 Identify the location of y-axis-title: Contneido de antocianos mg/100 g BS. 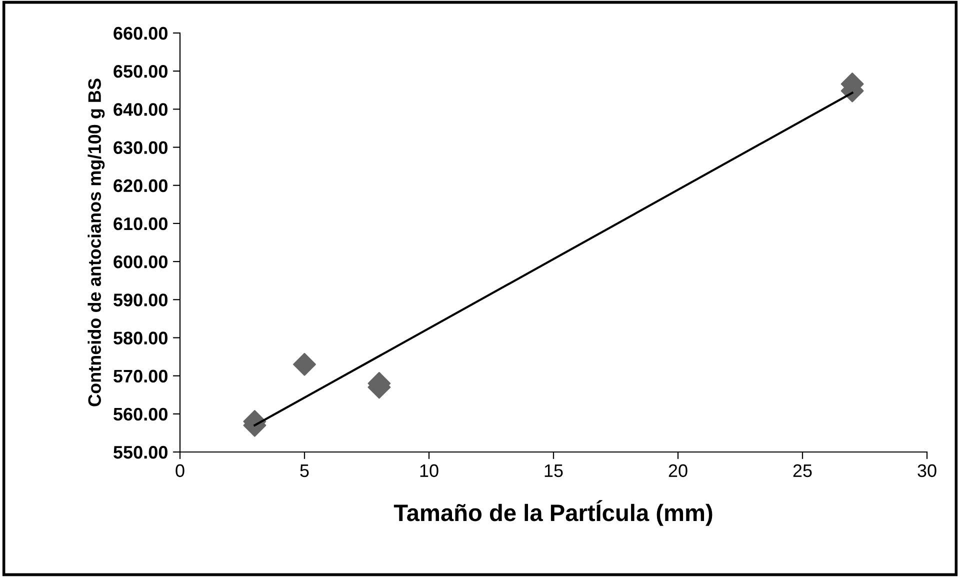
(96, 242).